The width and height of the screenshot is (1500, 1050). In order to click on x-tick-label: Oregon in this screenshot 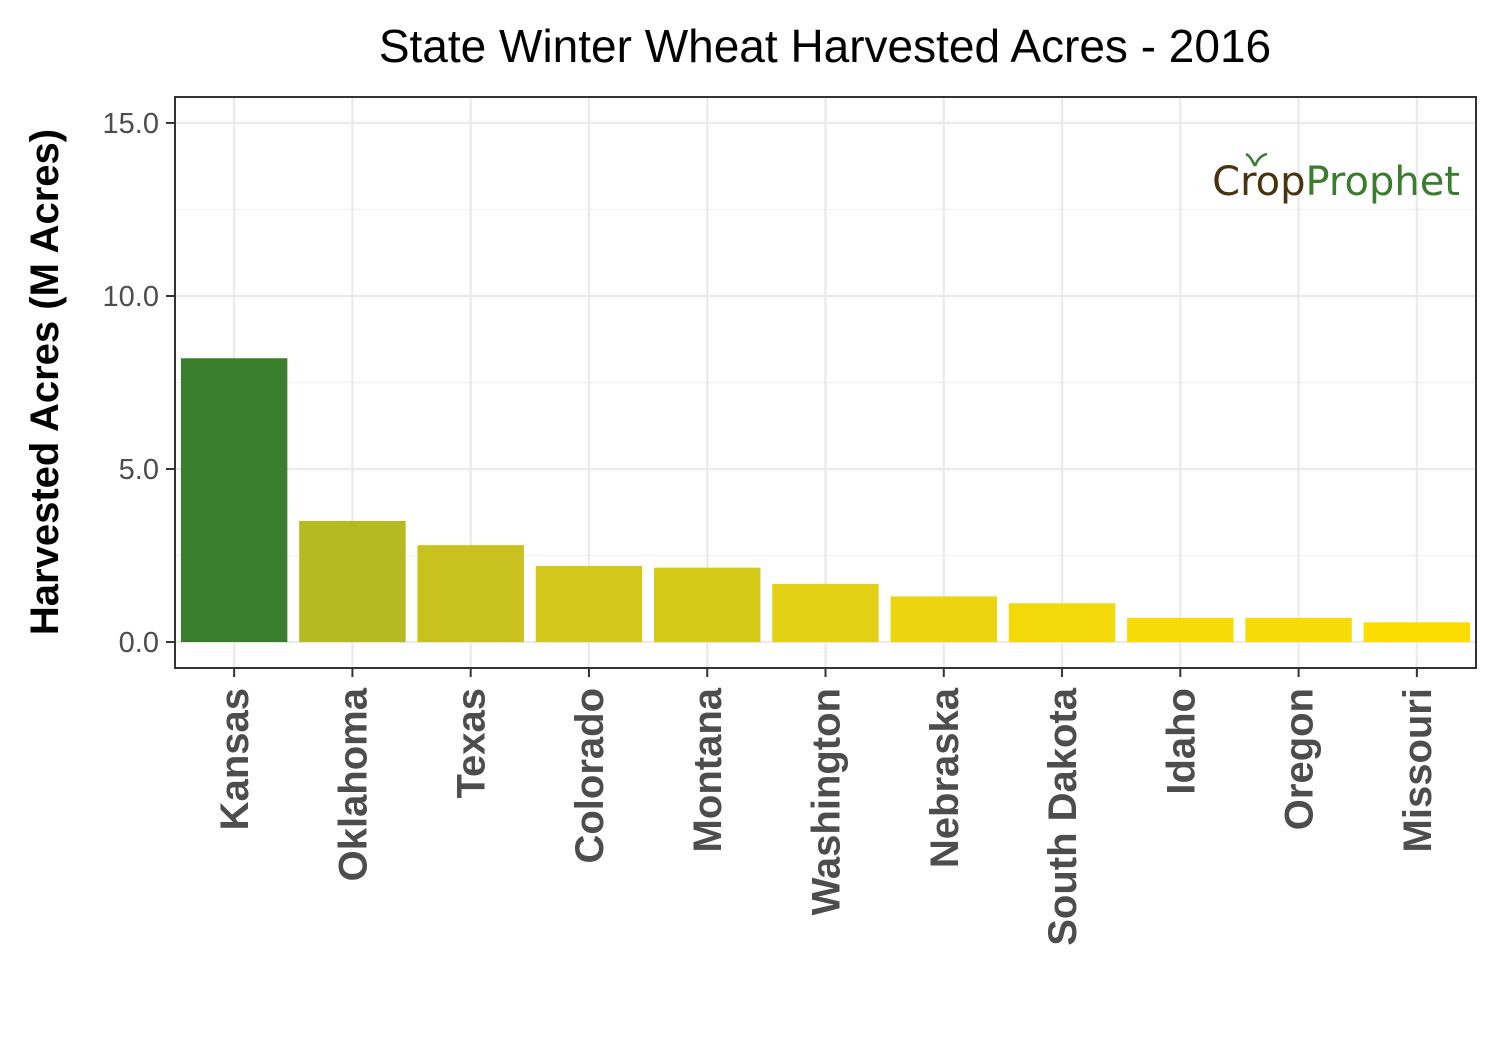, I will do `click(1300, 759)`.